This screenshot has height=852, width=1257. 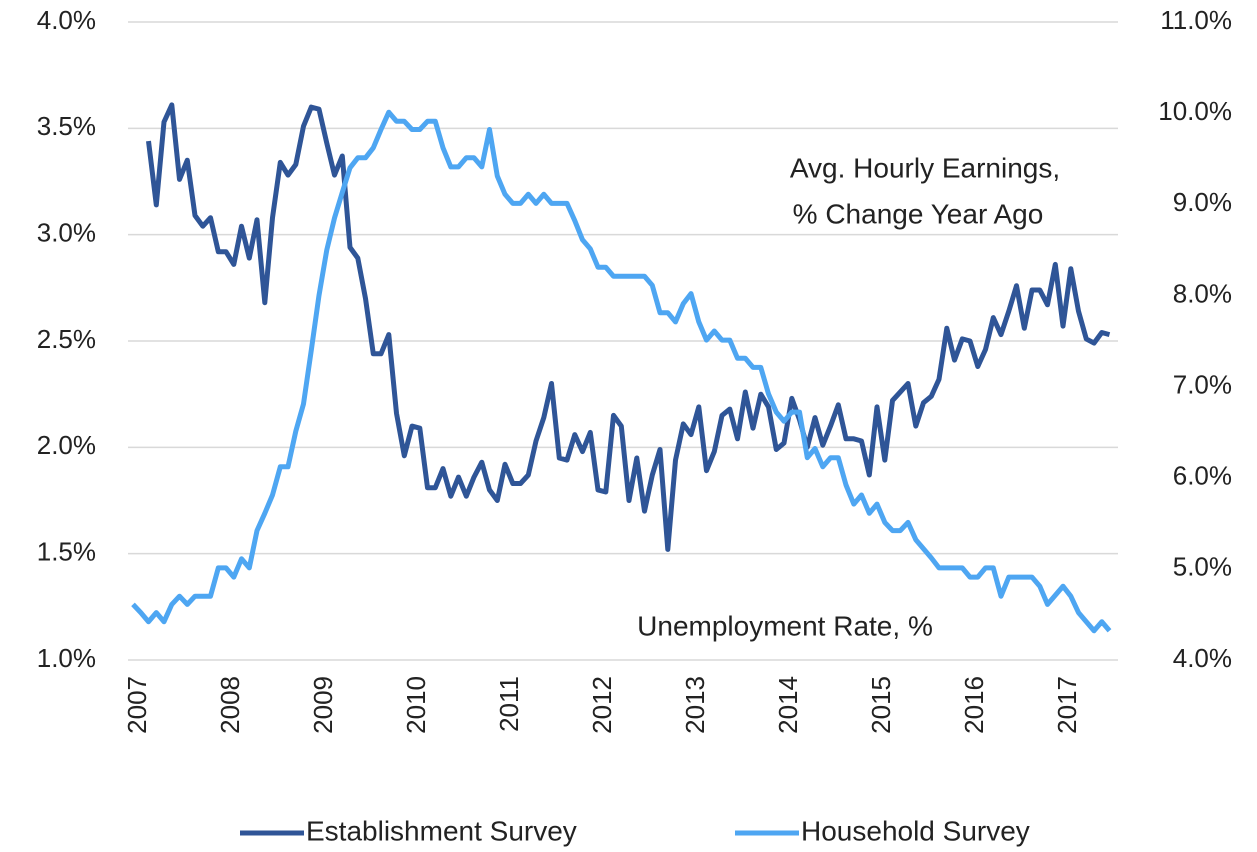 I want to click on y2-tick-label: 9.0%, so click(x=1202, y=202).